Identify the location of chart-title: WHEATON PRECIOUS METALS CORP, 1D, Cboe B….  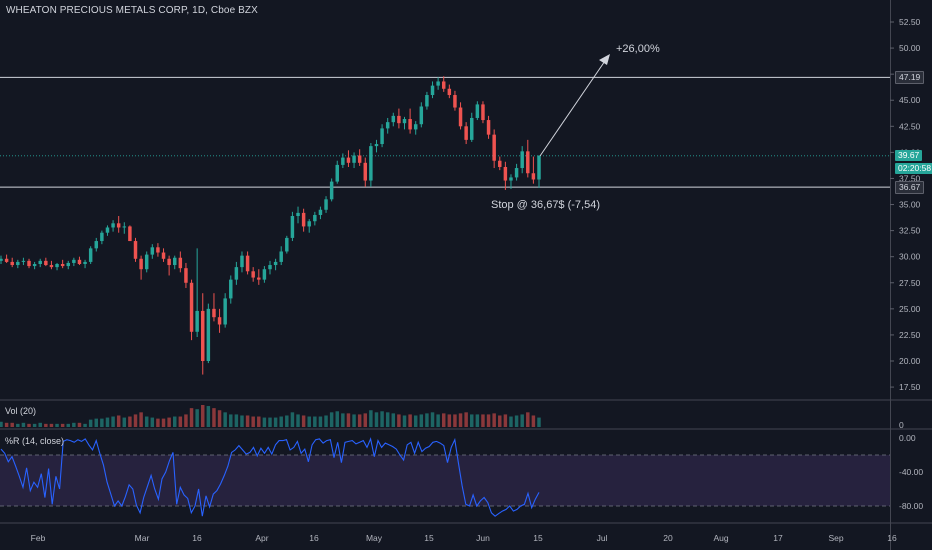
(132, 10).